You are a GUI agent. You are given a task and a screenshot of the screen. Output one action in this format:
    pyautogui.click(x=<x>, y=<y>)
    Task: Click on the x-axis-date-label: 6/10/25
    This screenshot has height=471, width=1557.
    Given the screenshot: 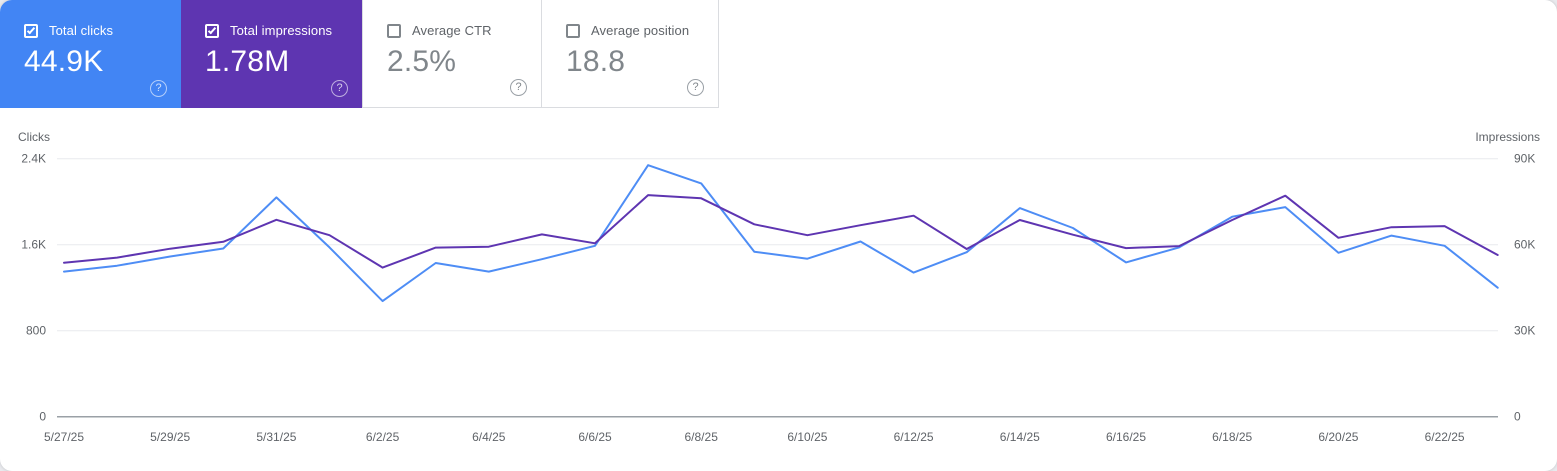 What is the action you would take?
    pyautogui.click(x=807, y=437)
    